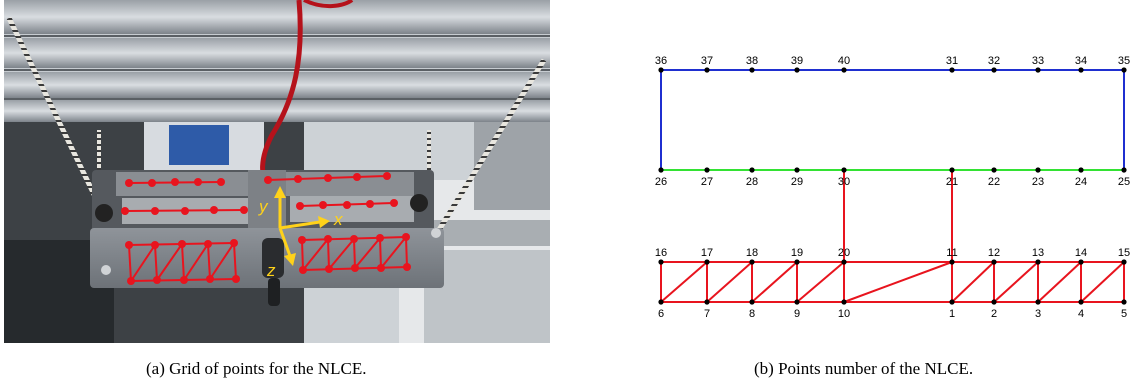 The height and width of the screenshot is (389, 1133). What do you see at coordinates (952, 182) in the screenshot?
I see `node-label-21: 21` at bounding box center [952, 182].